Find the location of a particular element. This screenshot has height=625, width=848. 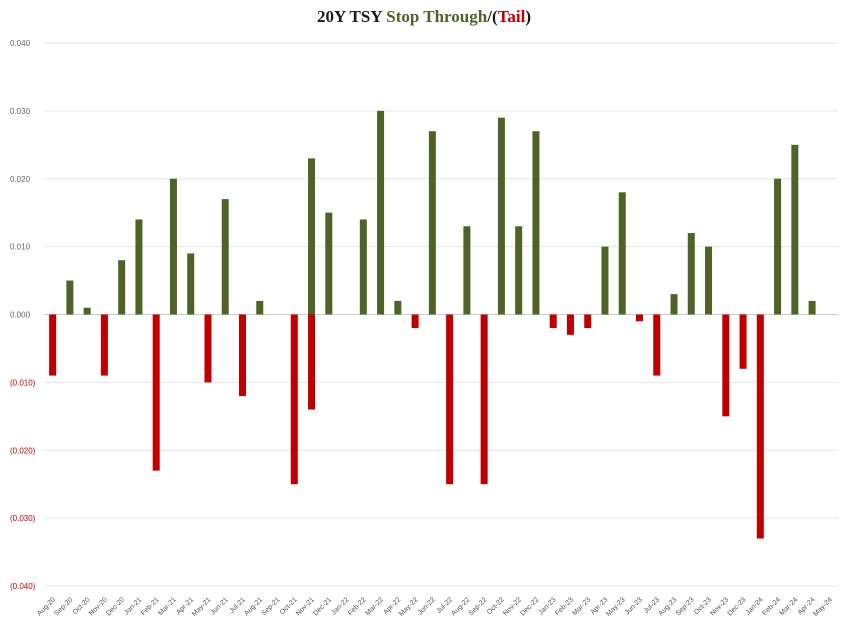

x-tick-label: Feb-21 is located at coordinates (150, 606).